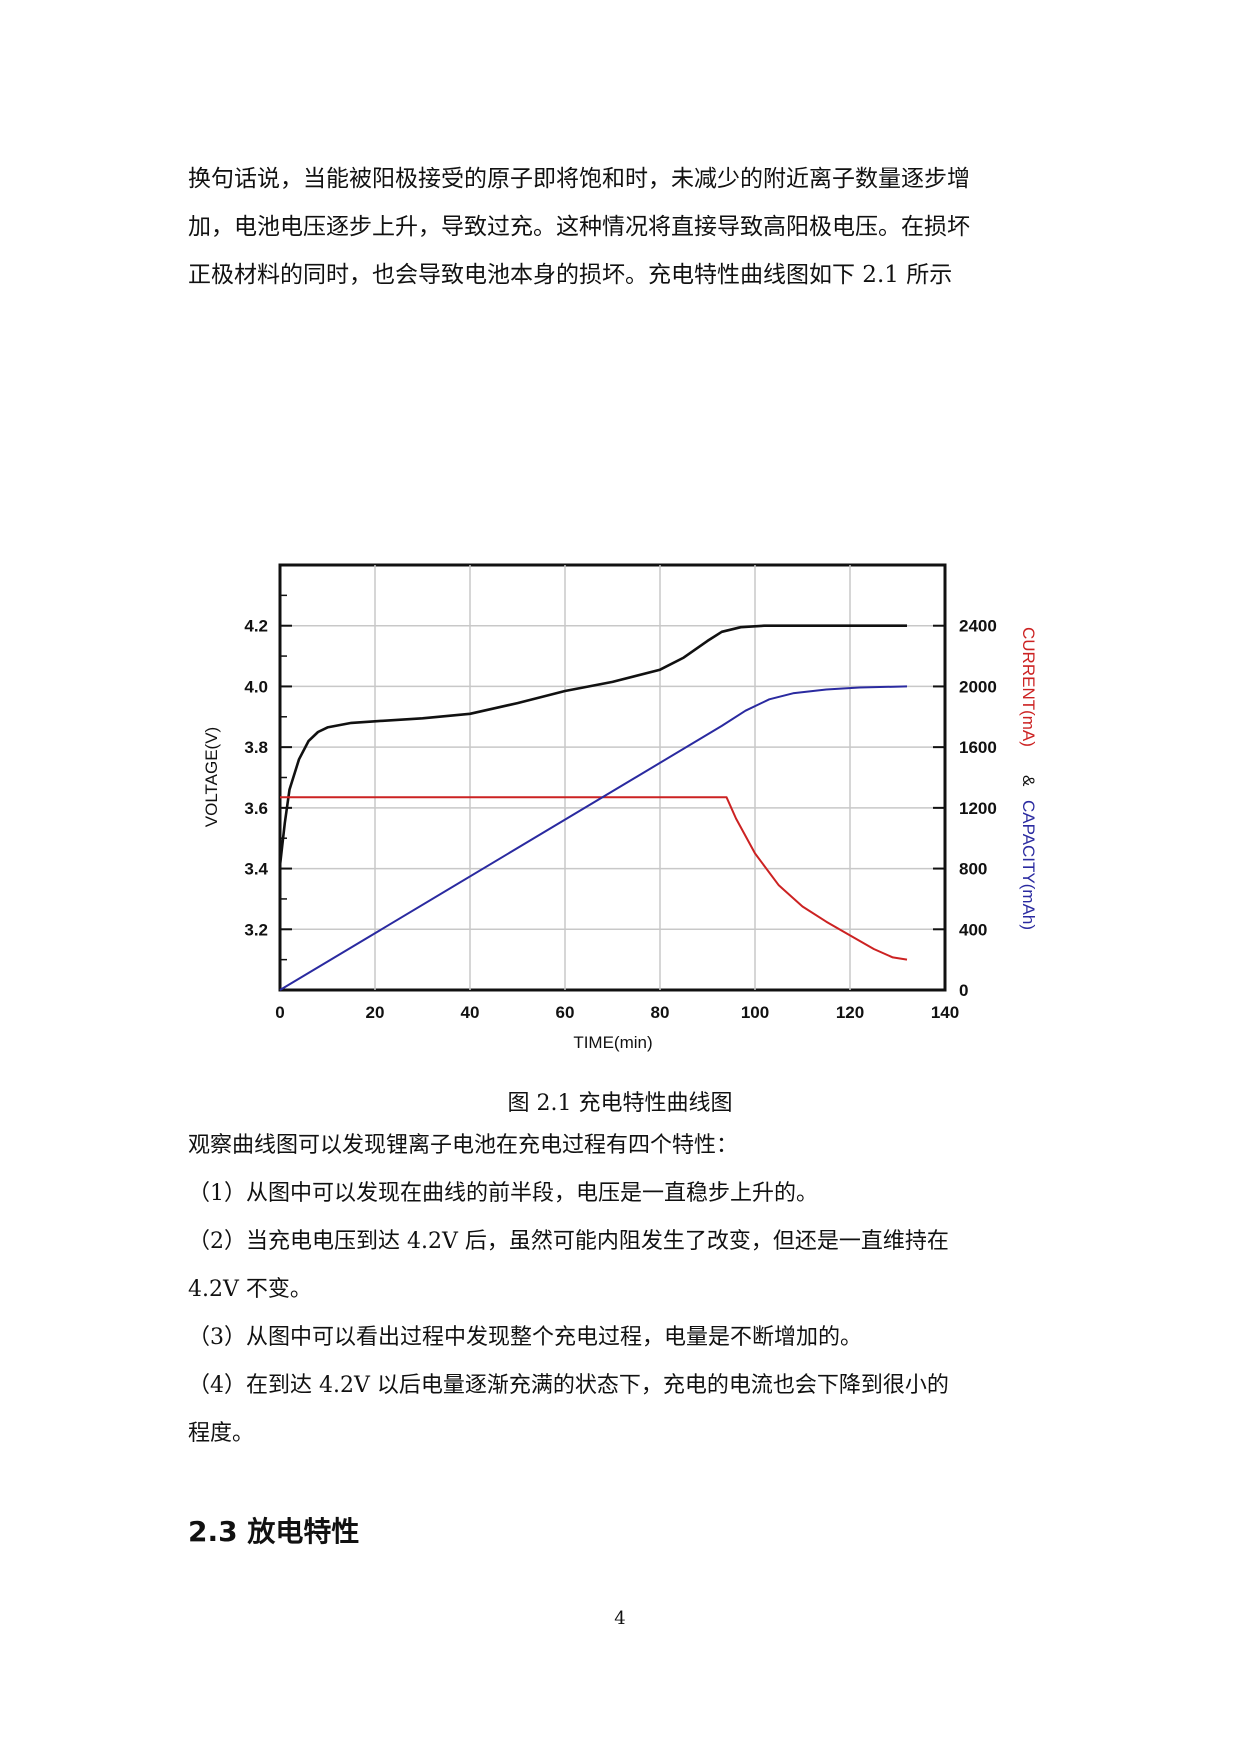  What do you see at coordinates (525, 1337) in the screenshot?
I see `observation-3: （3）从图中可以看出过程中发现整个充电过程，电量是不断增加的。` at bounding box center [525, 1337].